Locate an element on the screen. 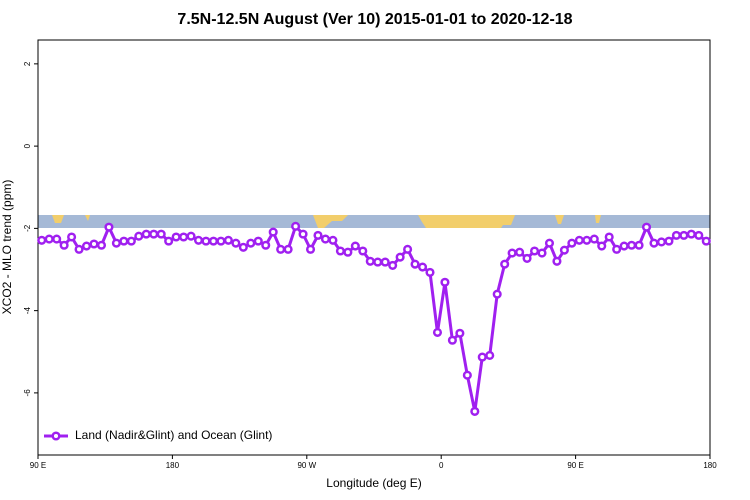 The height and width of the screenshot is (500, 750). y-tick-label: 2 is located at coordinates (27, 63).